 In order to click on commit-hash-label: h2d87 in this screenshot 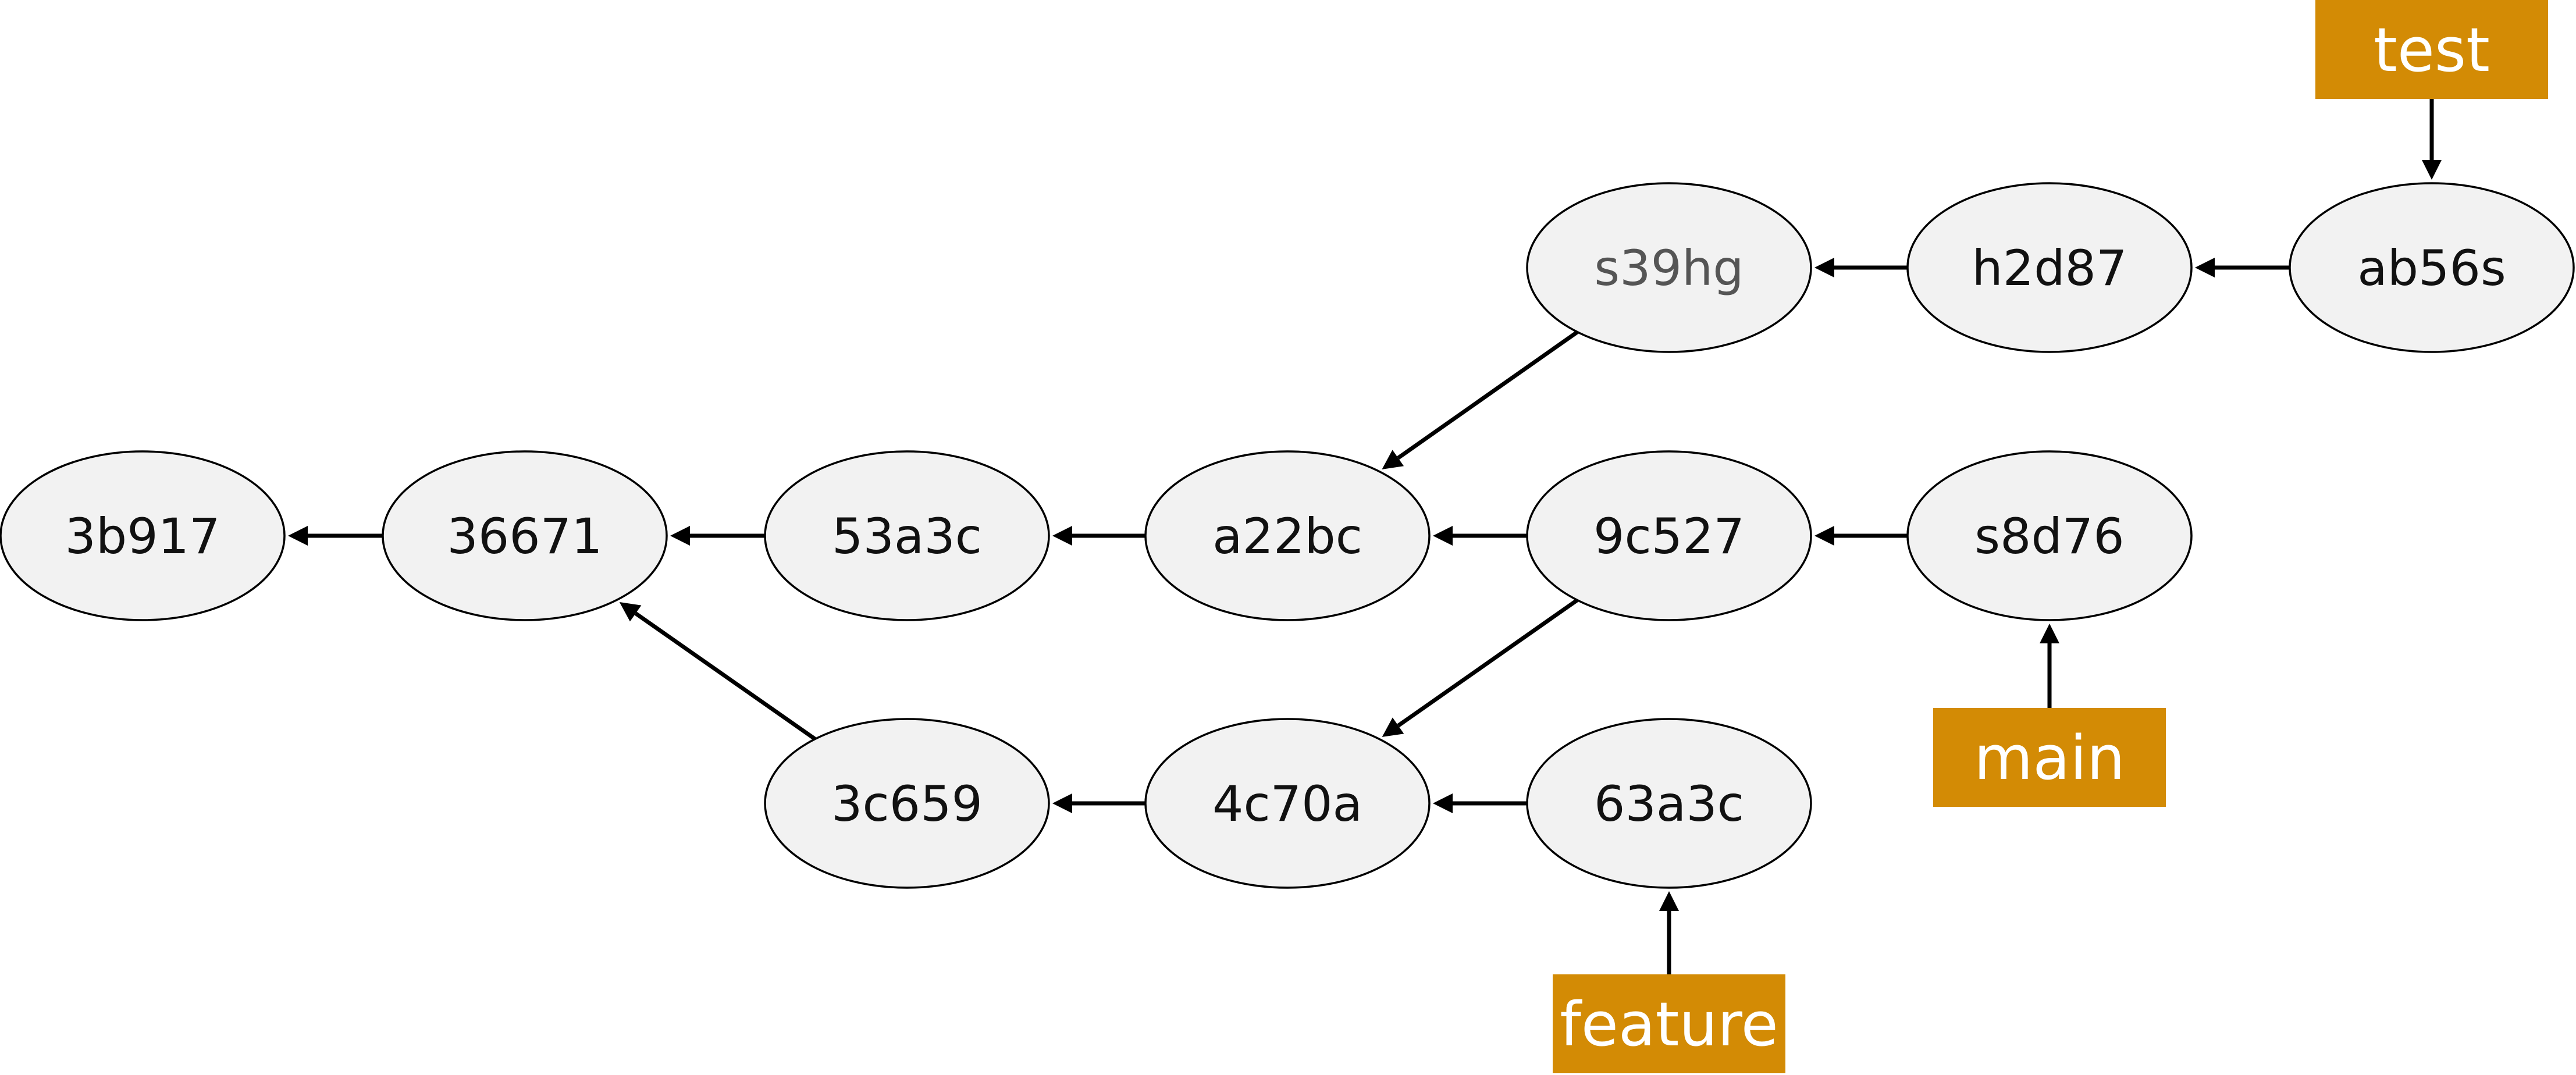, I will do `click(2049, 268)`.